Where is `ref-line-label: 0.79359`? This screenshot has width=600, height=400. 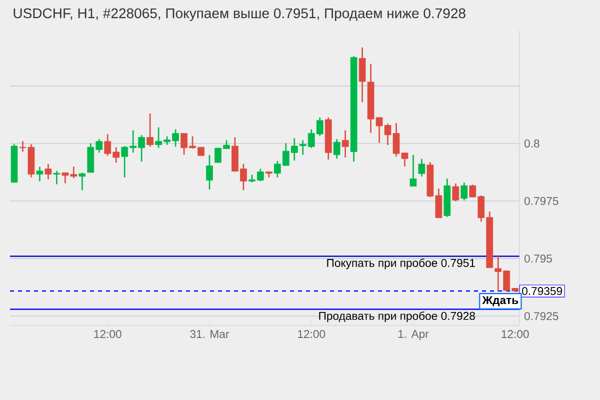
ref-line-label: 0.79359 is located at coordinates (542, 291).